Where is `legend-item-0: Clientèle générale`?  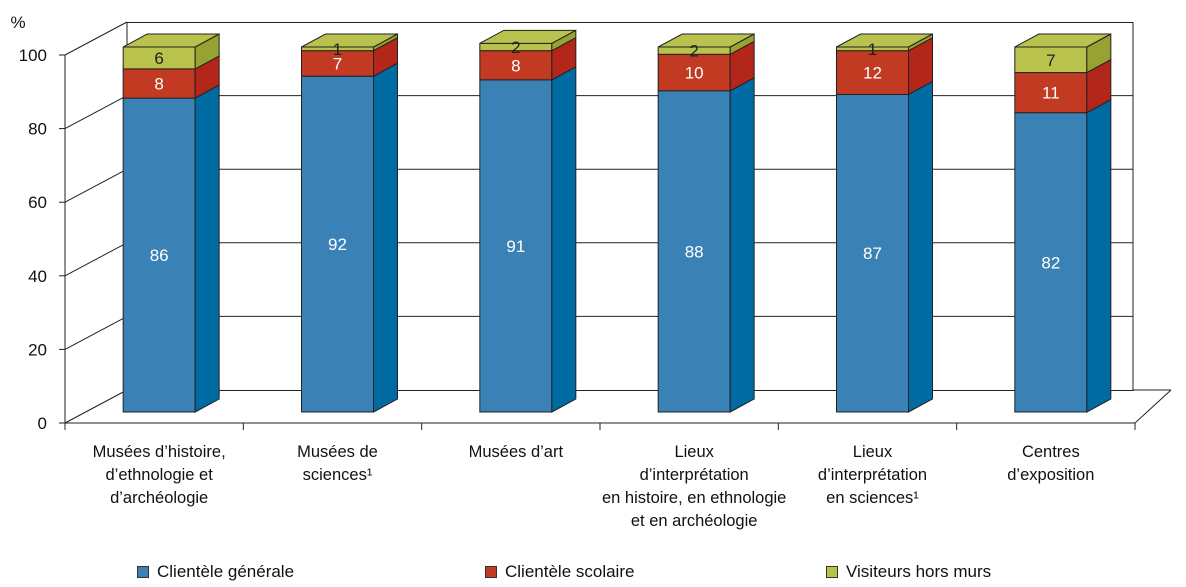 legend-item-0: Clientèle générale is located at coordinates (215, 572).